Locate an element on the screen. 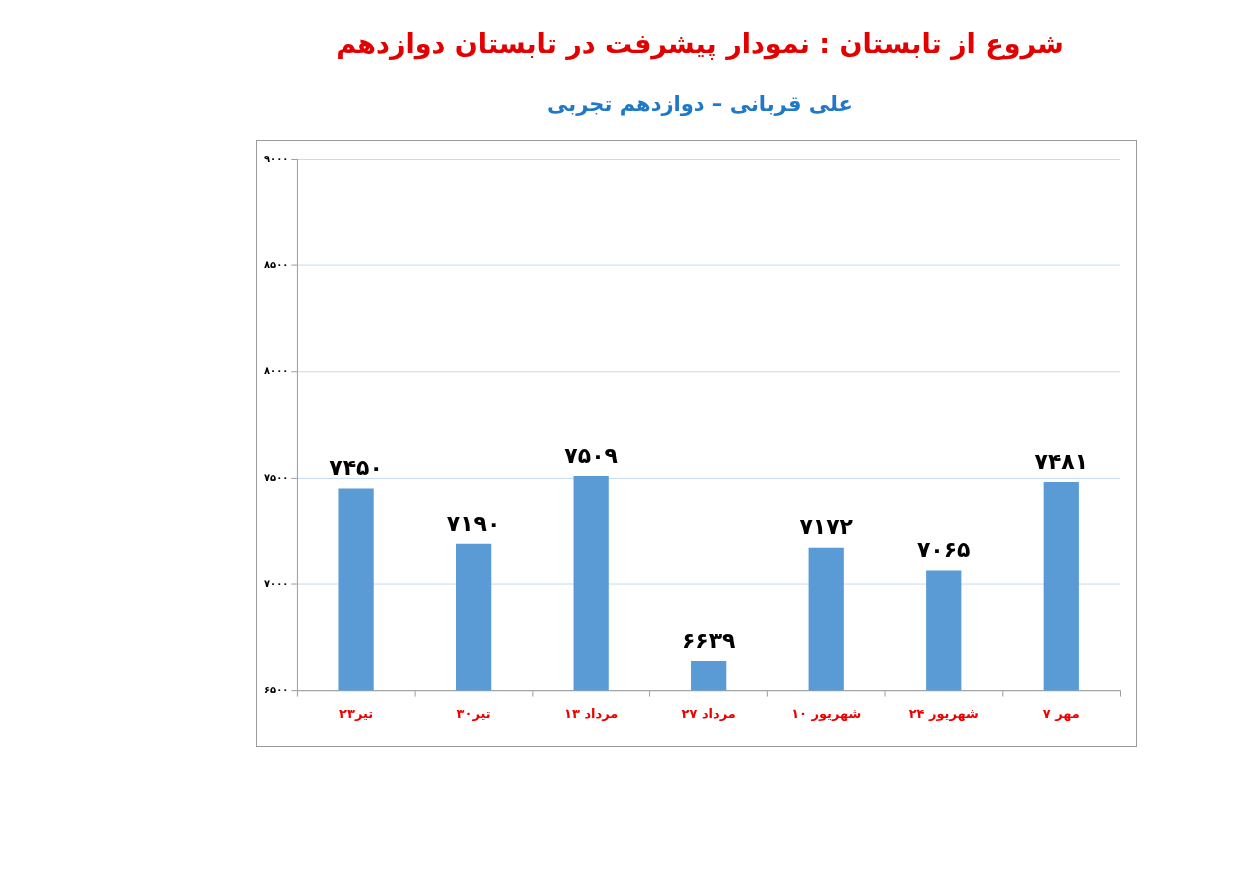 This screenshot has width=1237, height=876. chart-title: شروع از تابستان : نمودار پیشرفت در تابستان دوازدهم is located at coordinates (700, 43).